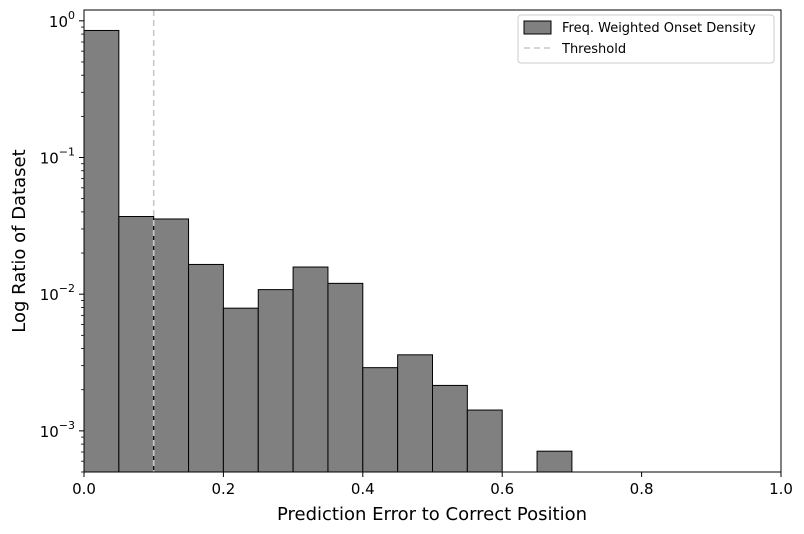  Describe the element at coordinates (57, 430) in the screenshot. I see `y-tick-label-3: 10⁻³` at that location.